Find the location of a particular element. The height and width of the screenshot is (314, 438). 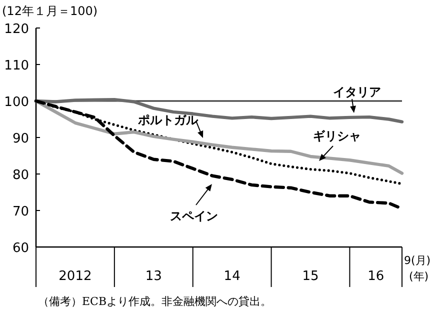

x-tick-label: 14 is located at coordinates (232, 276).